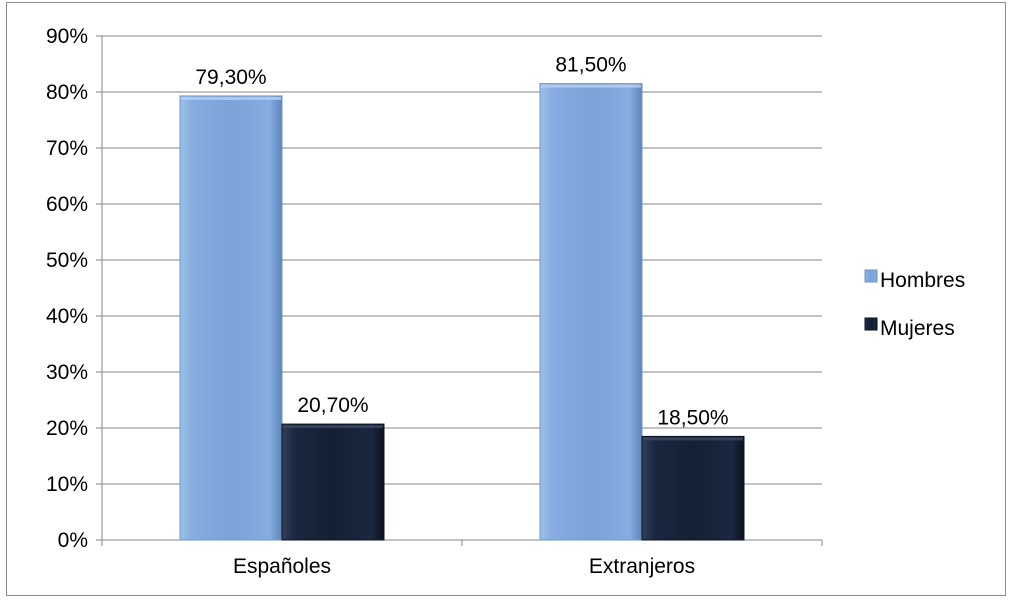  What do you see at coordinates (871, 276) in the screenshot?
I see `legend-swatch-hombres` at bounding box center [871, 276].